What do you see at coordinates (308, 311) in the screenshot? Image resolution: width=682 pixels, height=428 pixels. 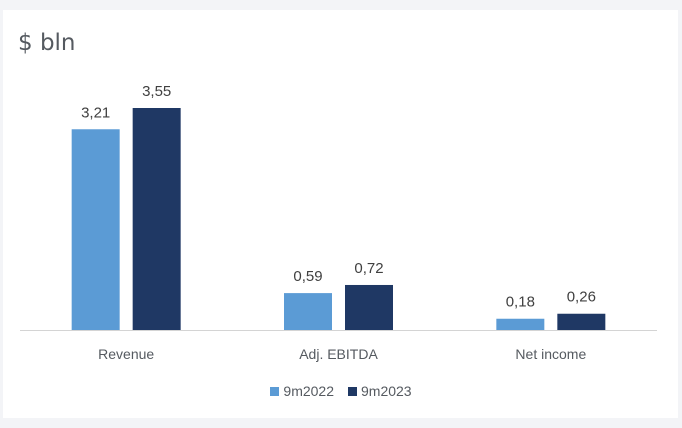 I see `bar-adj-ebitda-9m2022` at bounding box center [308, 311].